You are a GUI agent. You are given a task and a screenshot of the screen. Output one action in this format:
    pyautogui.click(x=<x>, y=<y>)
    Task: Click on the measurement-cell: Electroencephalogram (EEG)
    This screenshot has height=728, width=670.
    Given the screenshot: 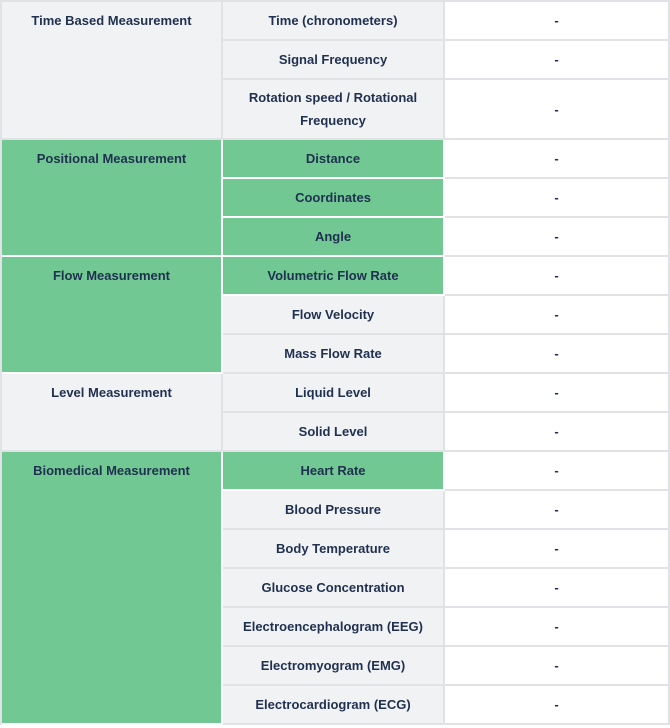 What is the action you would take?
    pyautogui.click(x=334, y=627)
    